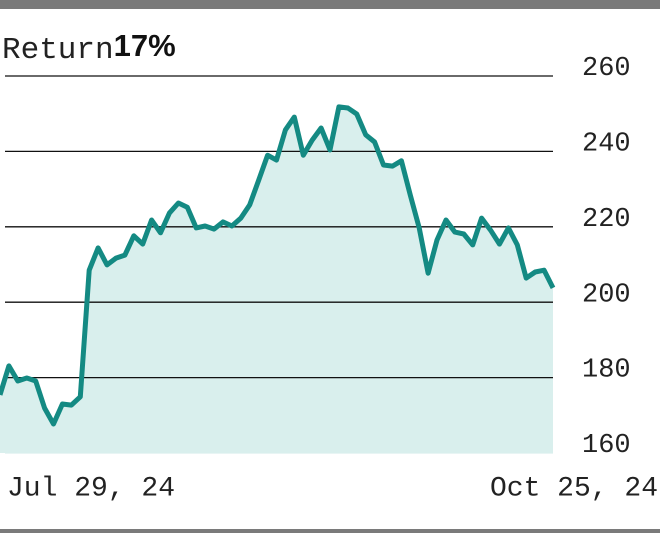  I want to click on y-tick-label: 240, so click(606, 145).